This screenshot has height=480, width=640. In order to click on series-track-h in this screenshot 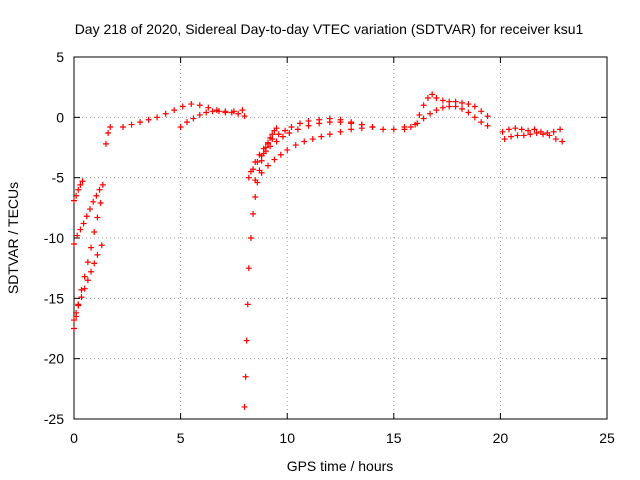, I will do `click(260, 267)`.